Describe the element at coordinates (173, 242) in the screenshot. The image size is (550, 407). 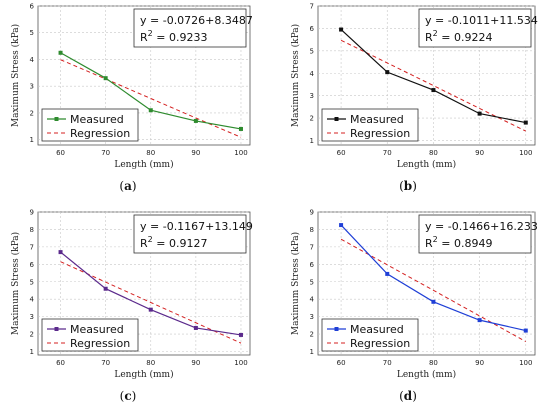
I see `r-squared-text: R2 = 0.9127` at that location.